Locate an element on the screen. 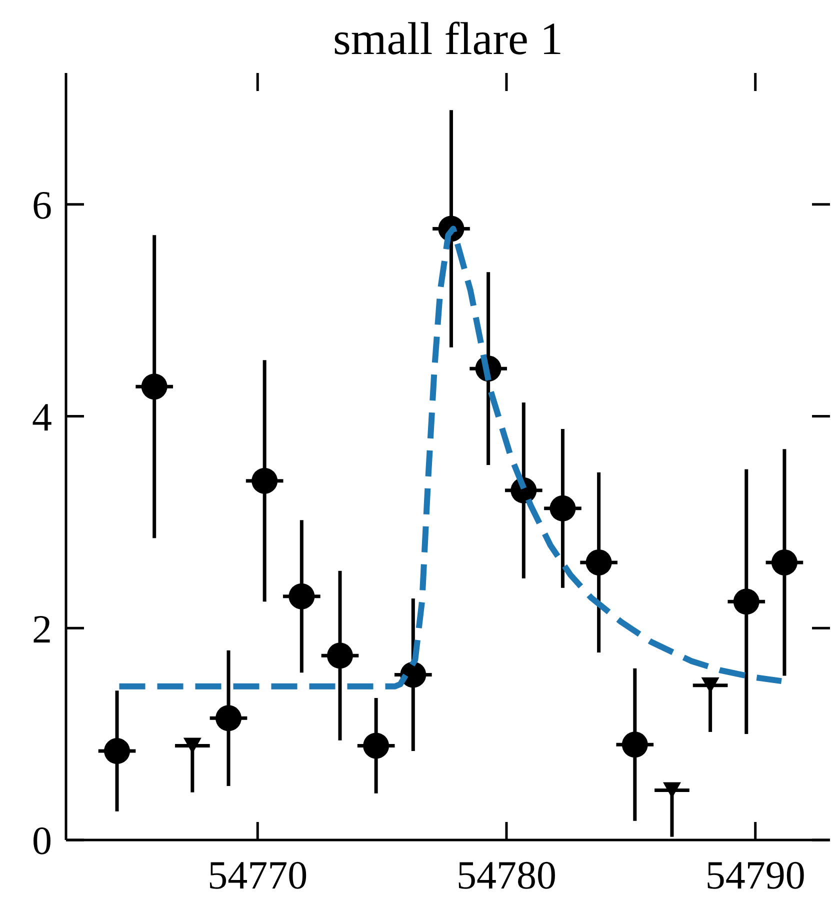 The width and height of the screenshot is (831, 903). x-tick-label: 54770 is located at coordinates (258, 875).